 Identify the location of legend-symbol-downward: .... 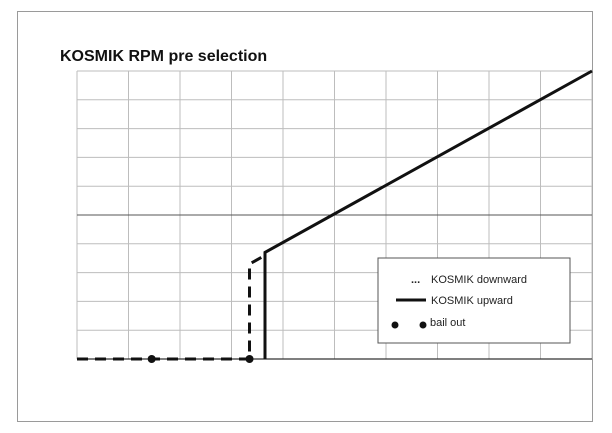
(415, 280).